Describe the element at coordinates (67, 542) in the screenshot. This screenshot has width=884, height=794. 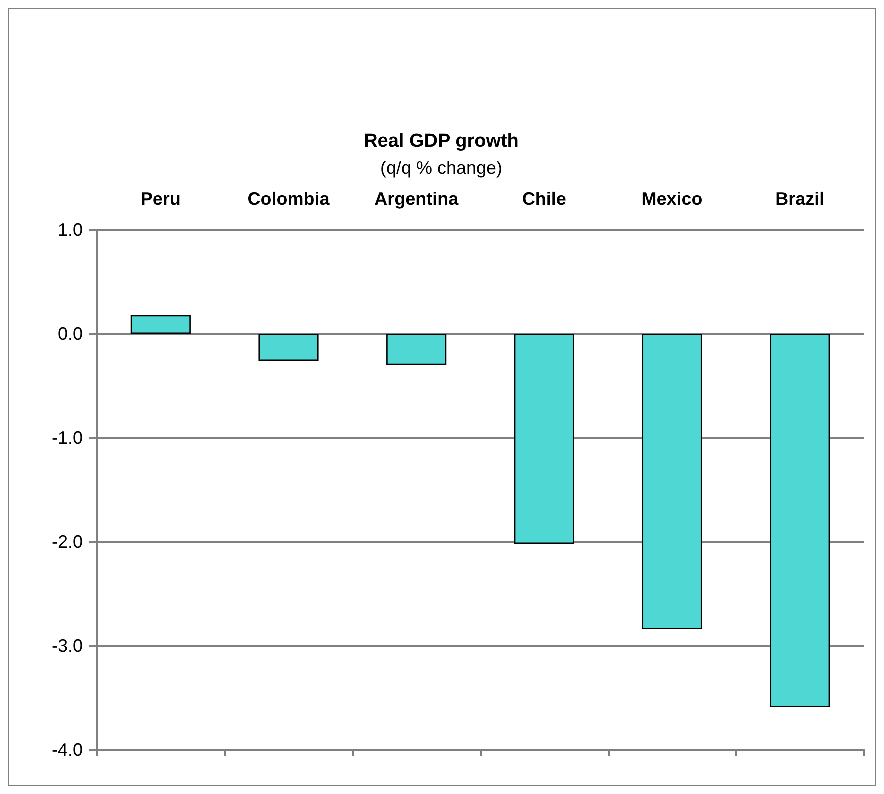
I see `y-tick-label: -2.0` at that location.